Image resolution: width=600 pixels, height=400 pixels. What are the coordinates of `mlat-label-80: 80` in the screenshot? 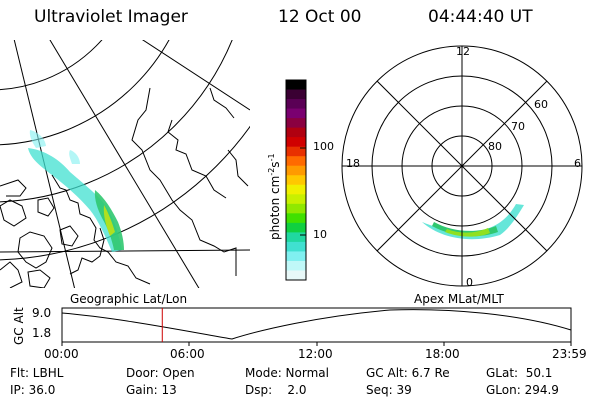 It's located at (495, 146).